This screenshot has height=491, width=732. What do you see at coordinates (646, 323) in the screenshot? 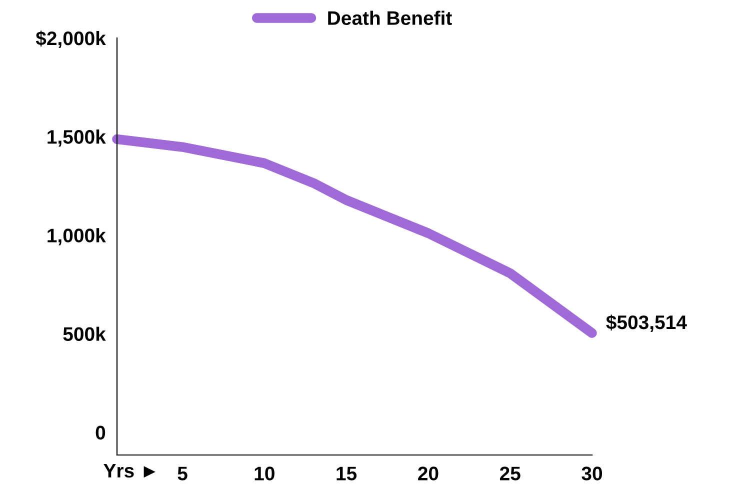
I see `annotation: $503,514` at bounding box center [646, 323].